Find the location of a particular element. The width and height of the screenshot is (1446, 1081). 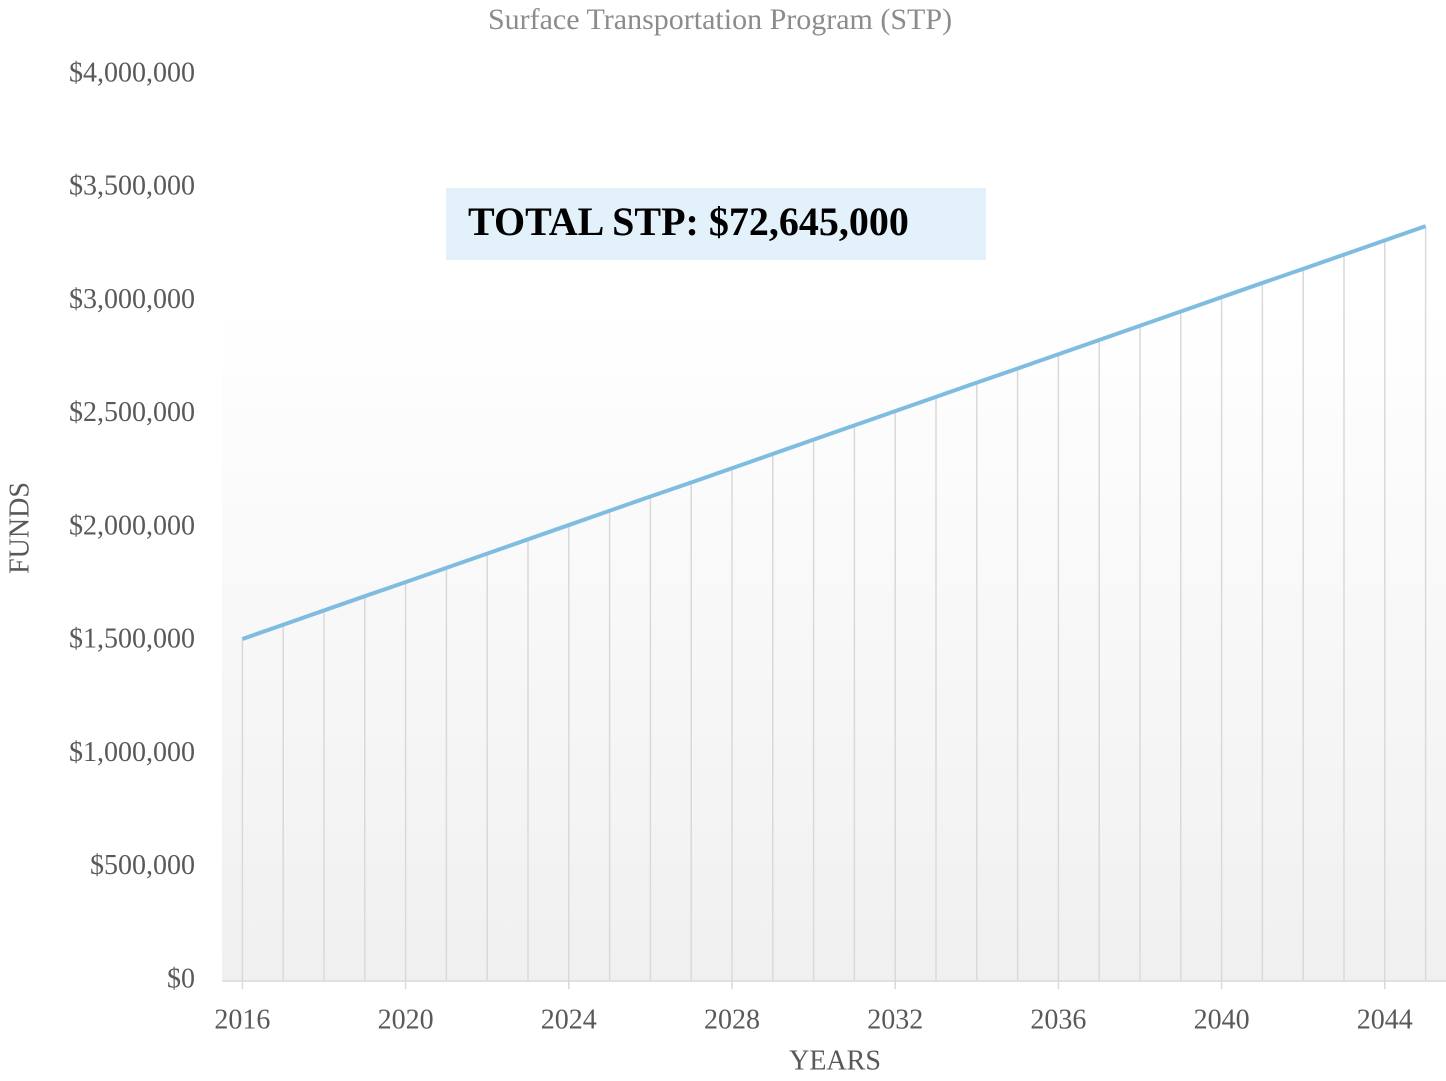

x-tick-label: 2044 is located at coordinates (1385, 1019).